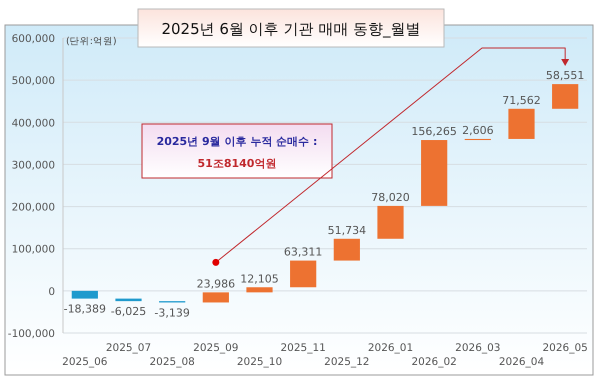 This screenshot has width=600, height=384. What do you see at coordinates (237, 163) in the screenshot?
I see `annotation: 51조8140억원` at bounding box center [237, 163].